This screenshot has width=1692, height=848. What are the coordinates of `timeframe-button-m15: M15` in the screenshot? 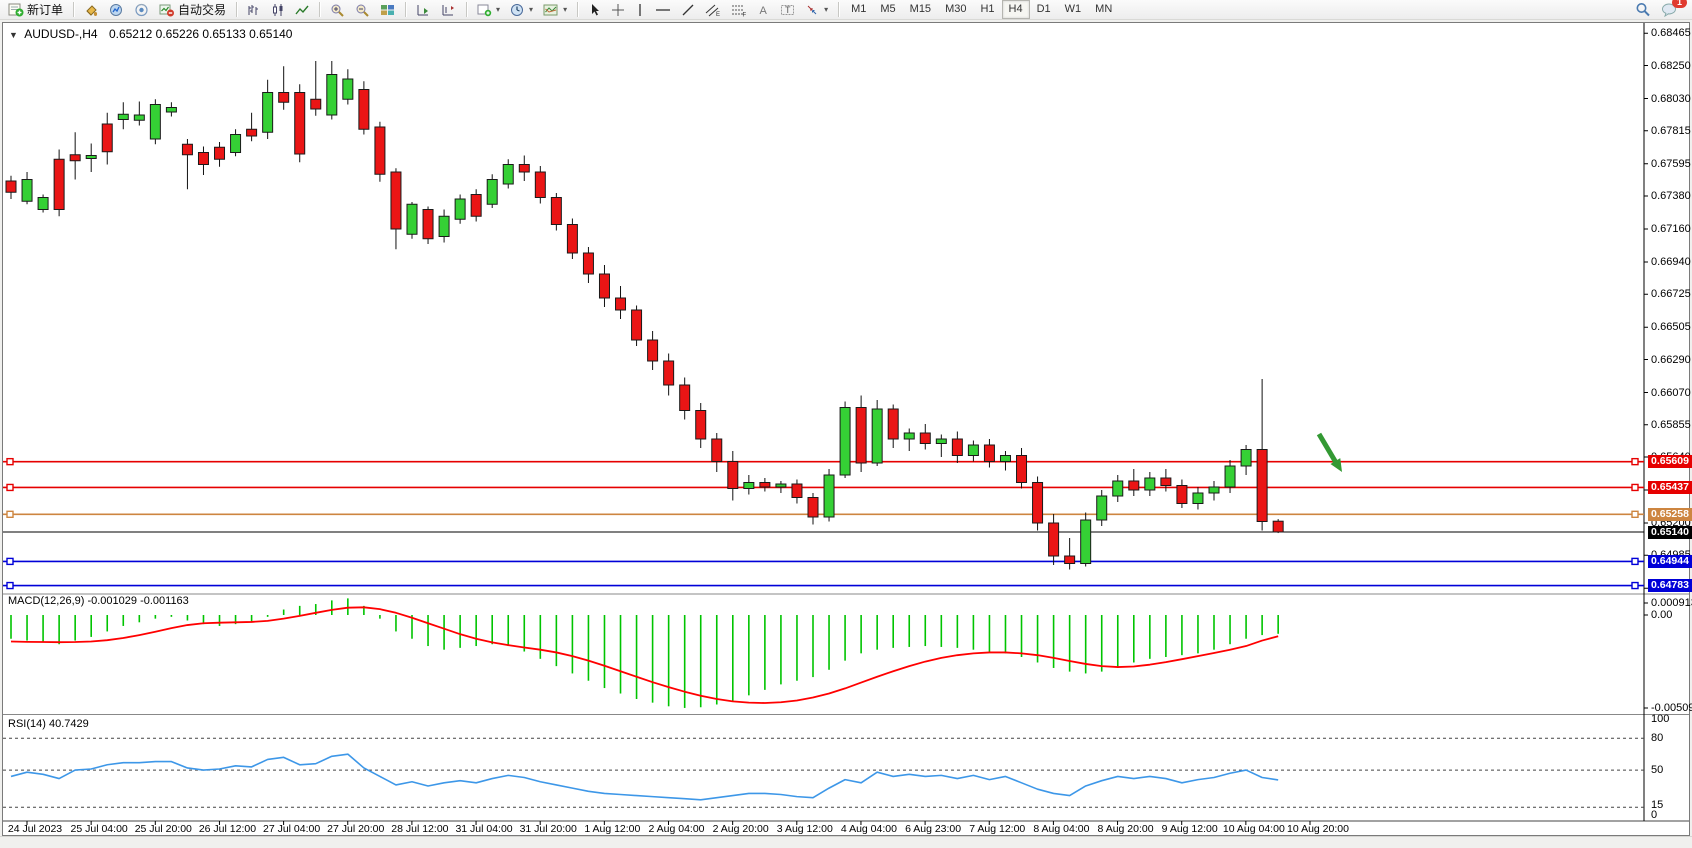 It's located at (920, 9).